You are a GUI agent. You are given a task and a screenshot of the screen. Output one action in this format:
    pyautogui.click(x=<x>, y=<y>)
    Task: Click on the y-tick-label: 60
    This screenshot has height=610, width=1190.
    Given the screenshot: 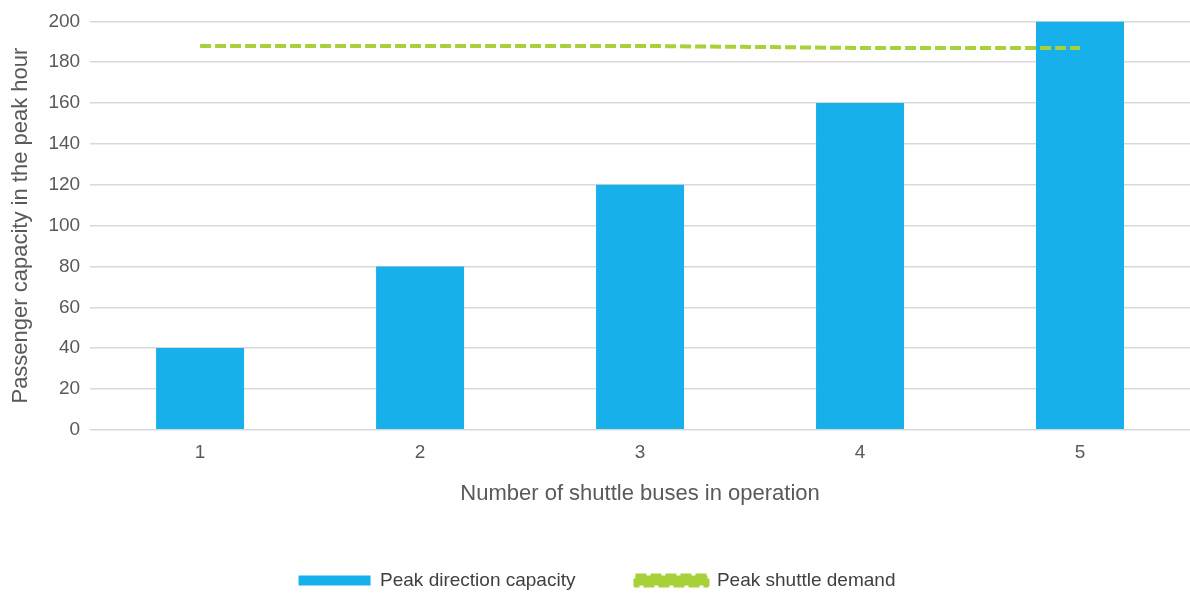 What is the action you would take?
    pyautogui.click(x=69, y=306)
    